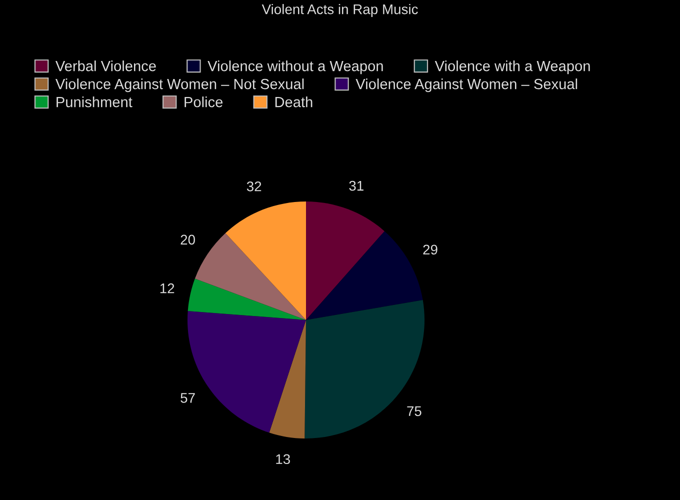 The height and width of the screenshot is (500, 680). I want to click on legend-label: Violence without a Weapon, so click(295, 67).